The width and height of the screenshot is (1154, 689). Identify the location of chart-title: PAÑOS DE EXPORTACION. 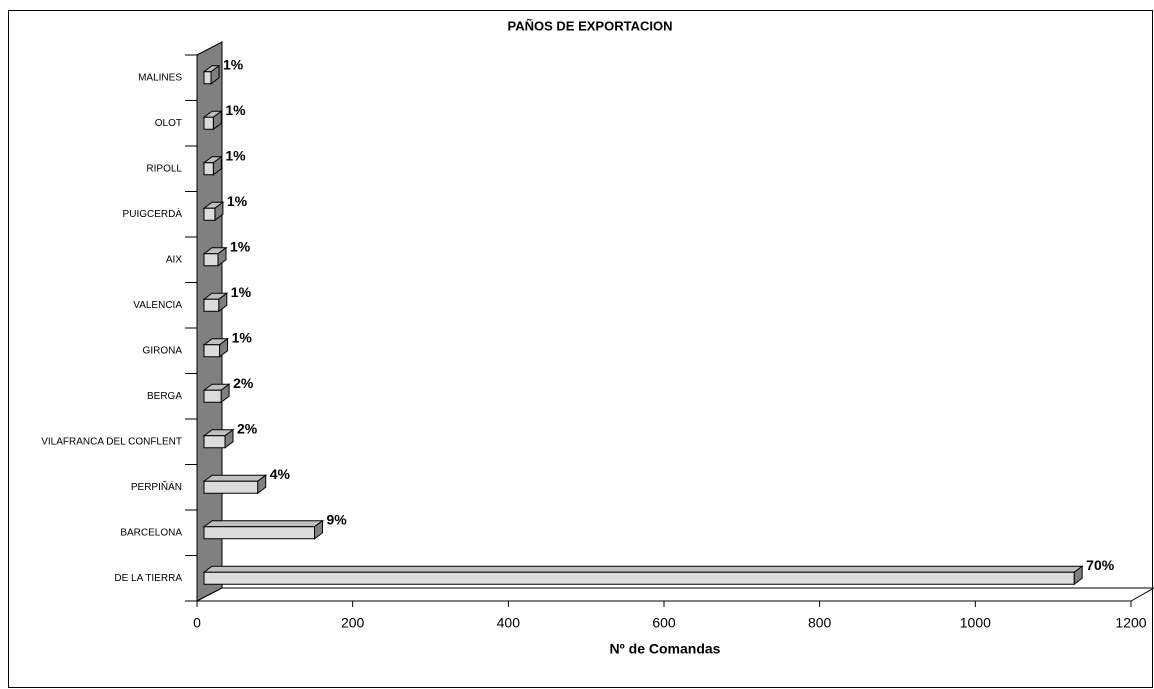
(590, 25).